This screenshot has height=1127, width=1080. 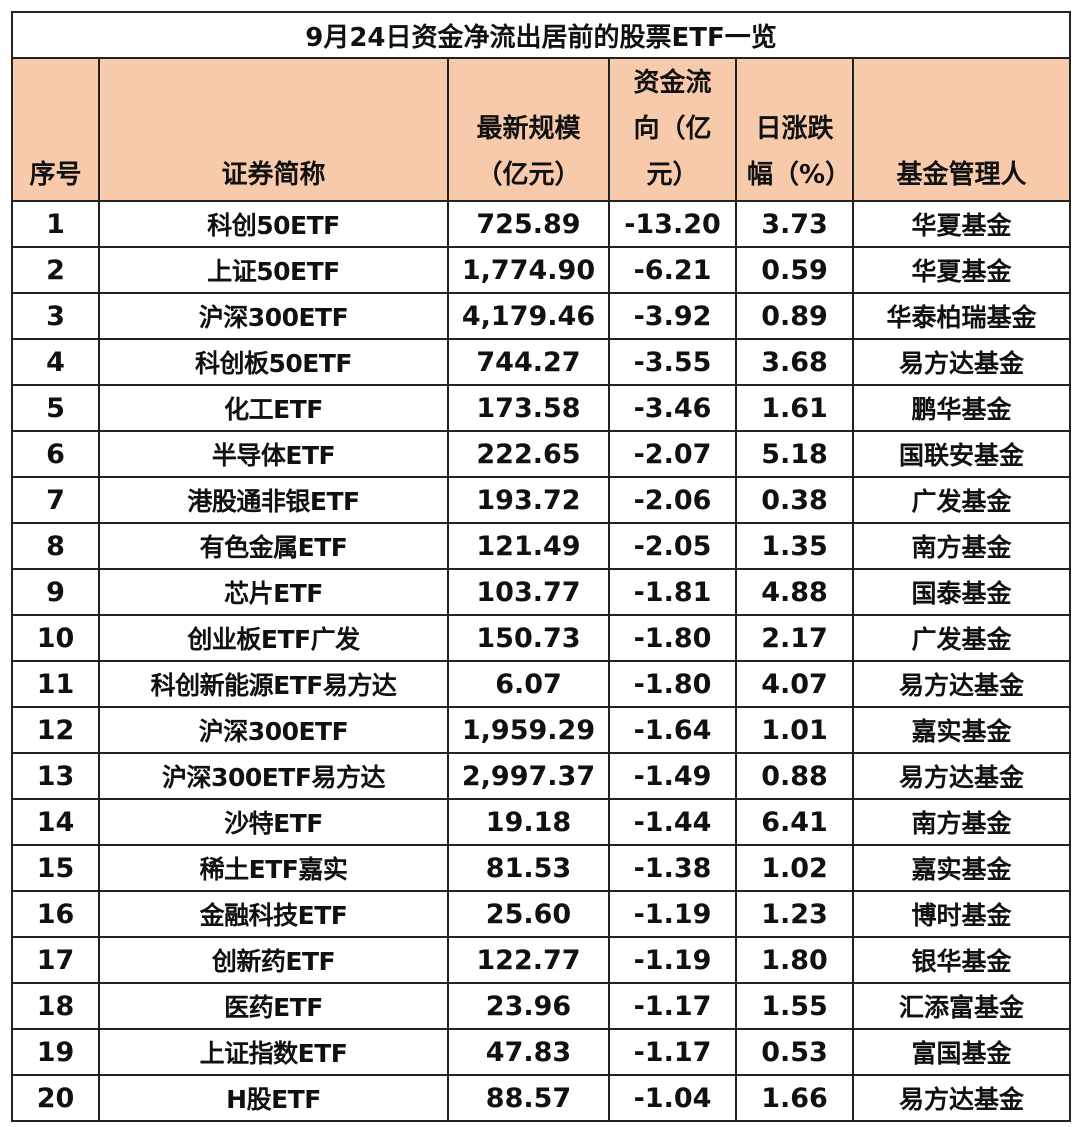 What do you see at coordinates (55, 270) in the screenshot?
I see `cell-index: 2` at bounding box center [55, 270].